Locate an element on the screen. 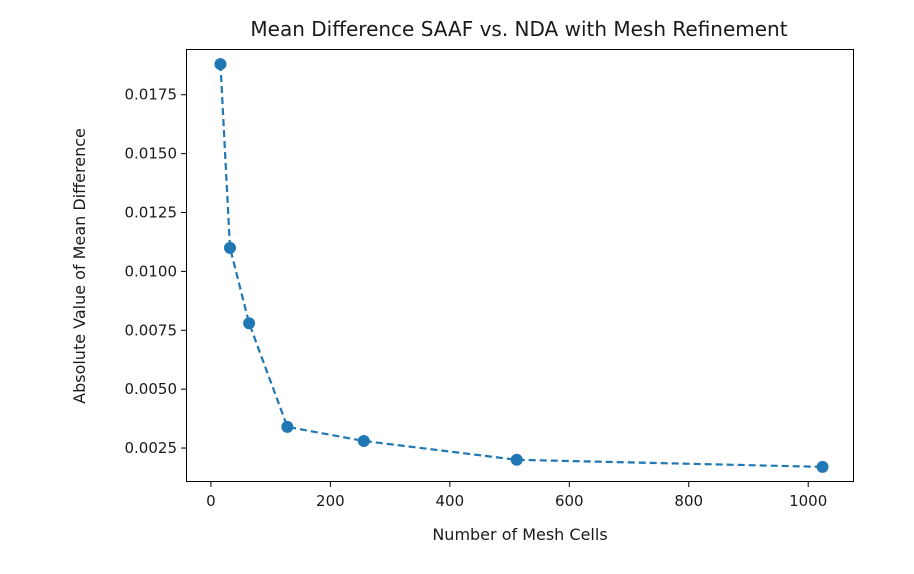 Image resolution: width=914 pixels, height=574 pixels. x-tick-label: 400 is located at coordinates (449, 501).